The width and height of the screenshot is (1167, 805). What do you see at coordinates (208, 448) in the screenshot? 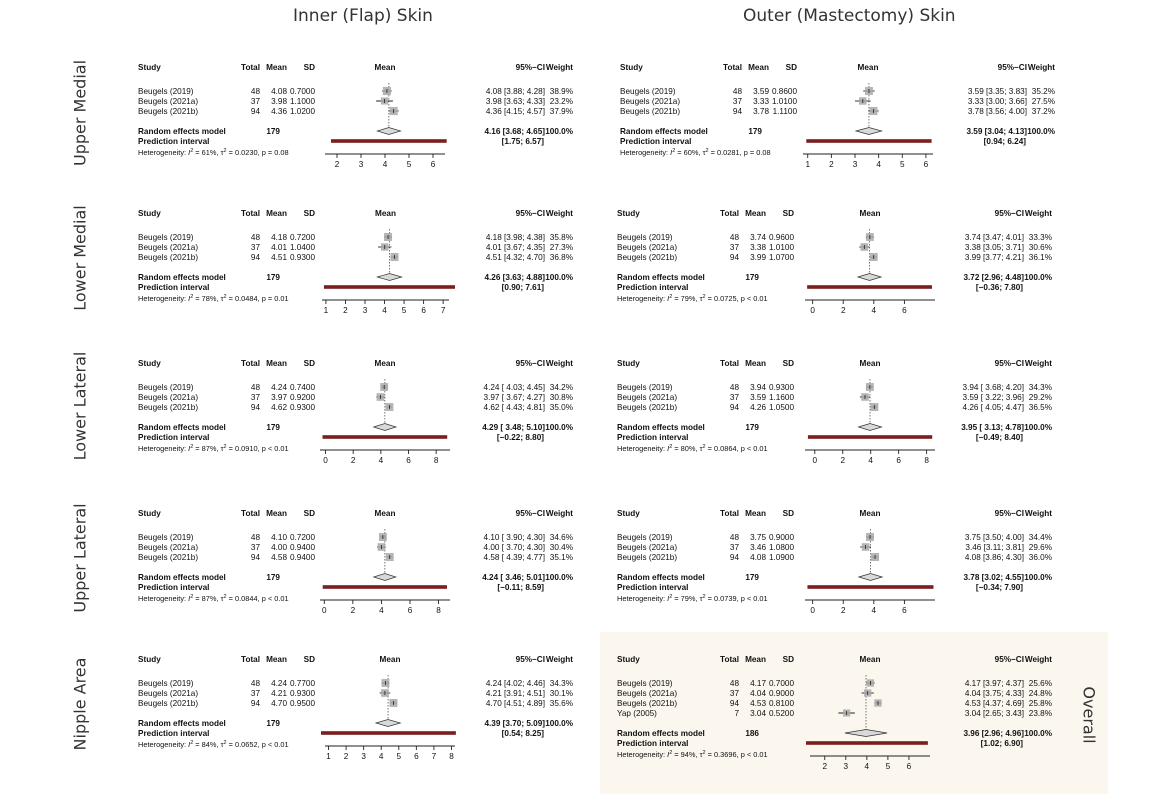
I see `heterogeneity-i2: = 87%, τ` at bounding box center [208, 448].